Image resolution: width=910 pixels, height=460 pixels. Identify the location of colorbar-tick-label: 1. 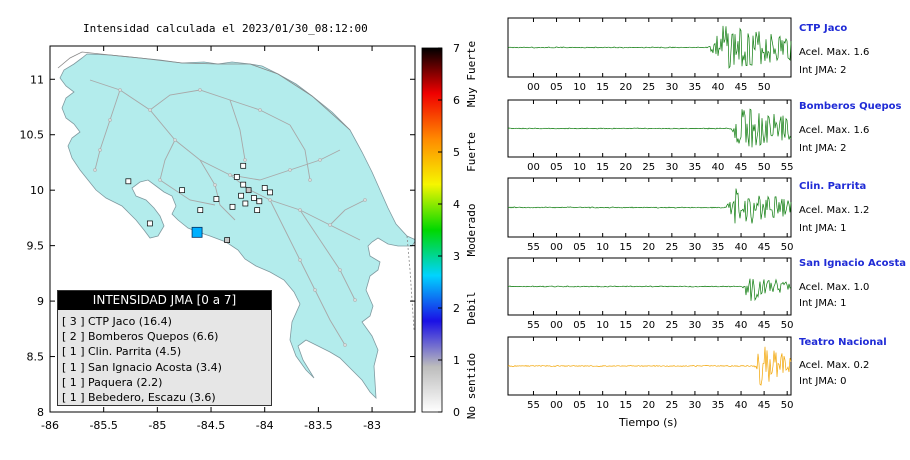
(456, 360).